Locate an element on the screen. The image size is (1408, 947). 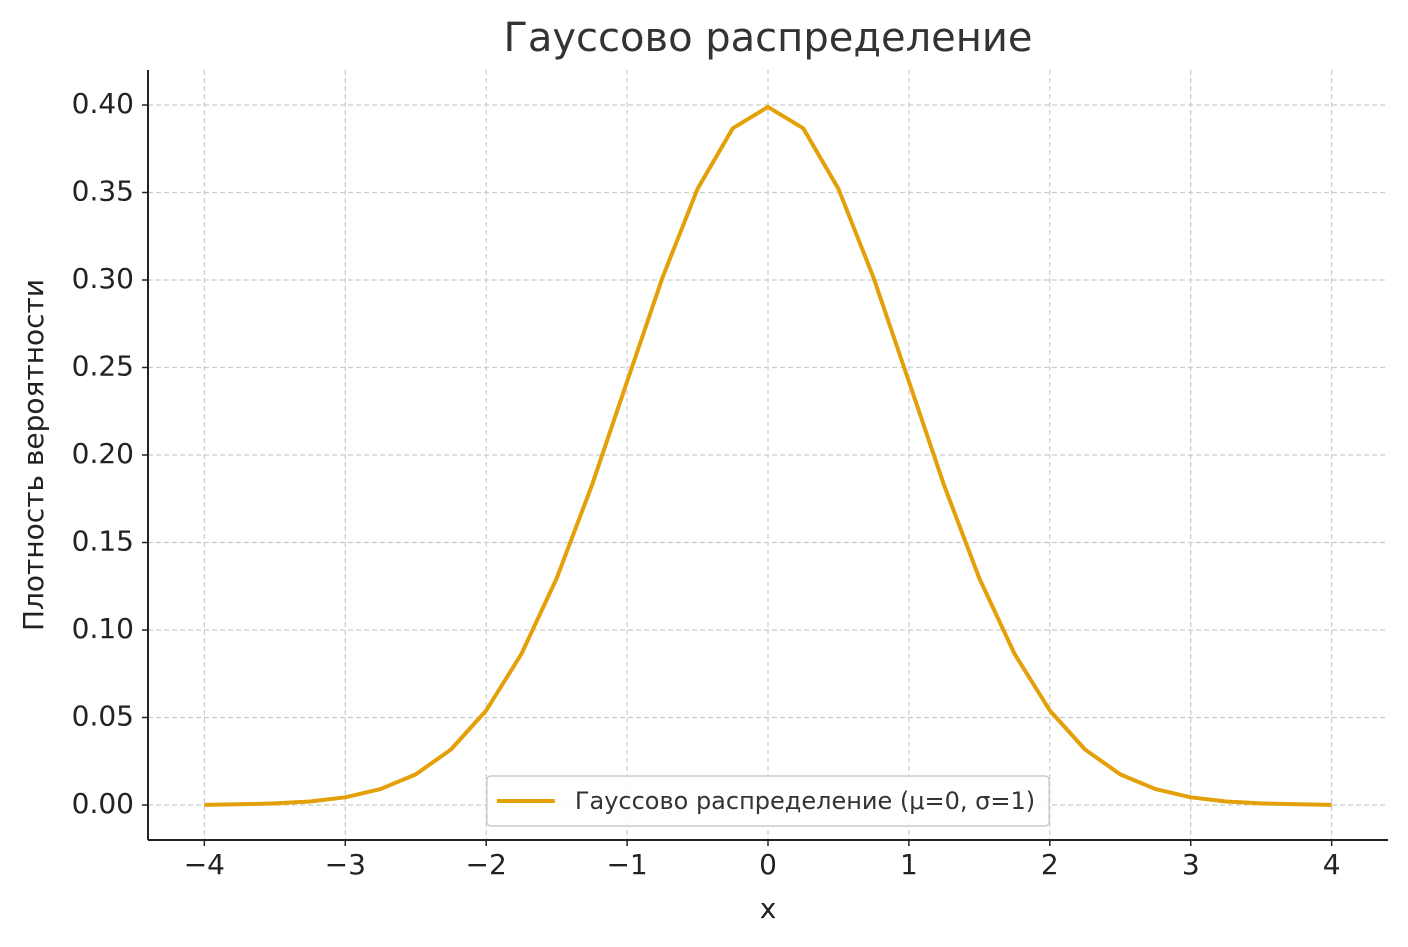
x-tick-label: 2 is located at coordinates (1050, 864).